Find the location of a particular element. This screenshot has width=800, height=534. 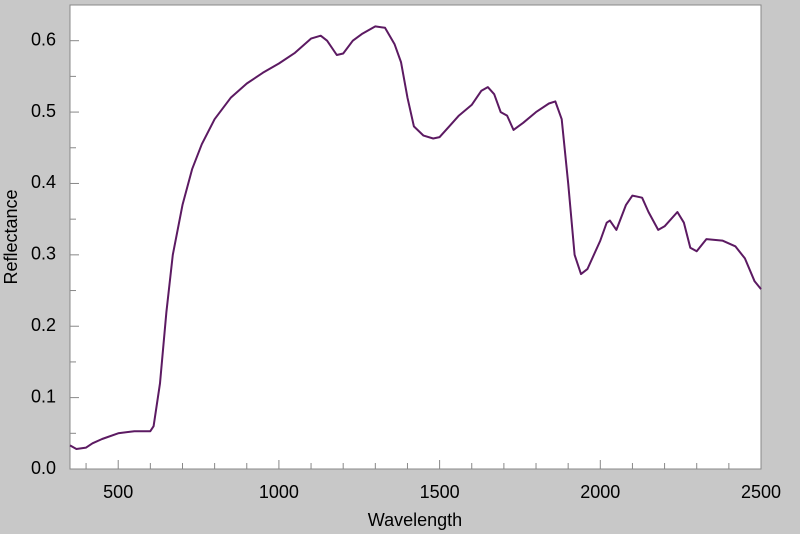

y-tick-label: 0.3 is located at coordinates (43, 254).